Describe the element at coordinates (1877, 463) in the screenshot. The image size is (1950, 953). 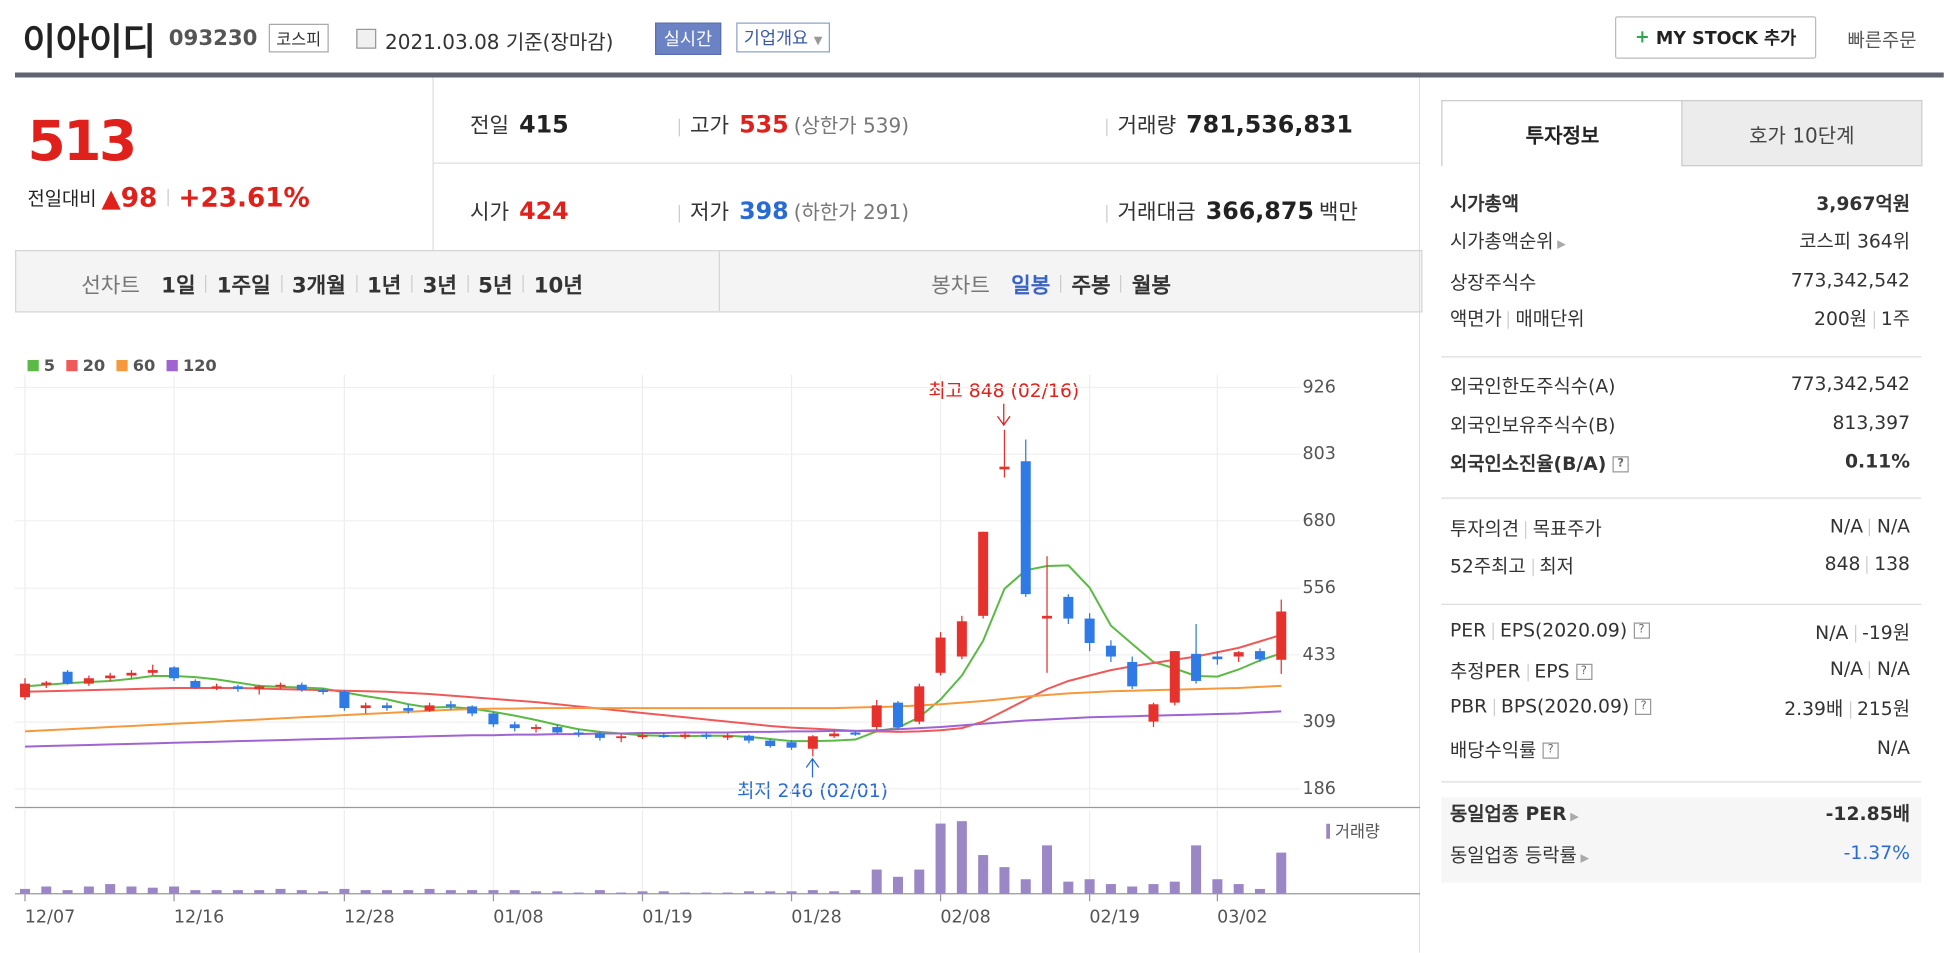
I see `info-value: 0.11%` at that location.